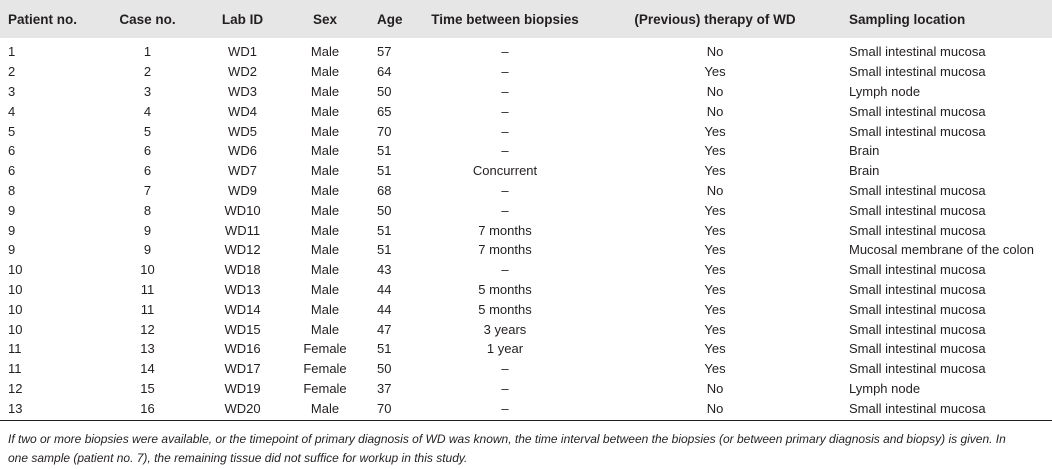 This screenshot has height=469, width=1052. I want to click on table-cell: WD19, so click(242, 388).